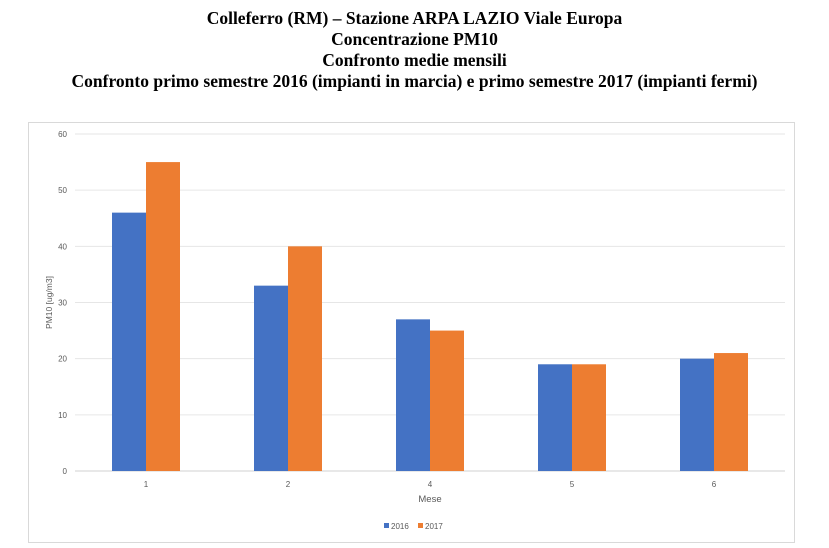 The height and width of the screenshot is (548, 829). Describe the element at coordinates (386, 525) in the screenshot. I see `legend-swatch-2016` at that location.